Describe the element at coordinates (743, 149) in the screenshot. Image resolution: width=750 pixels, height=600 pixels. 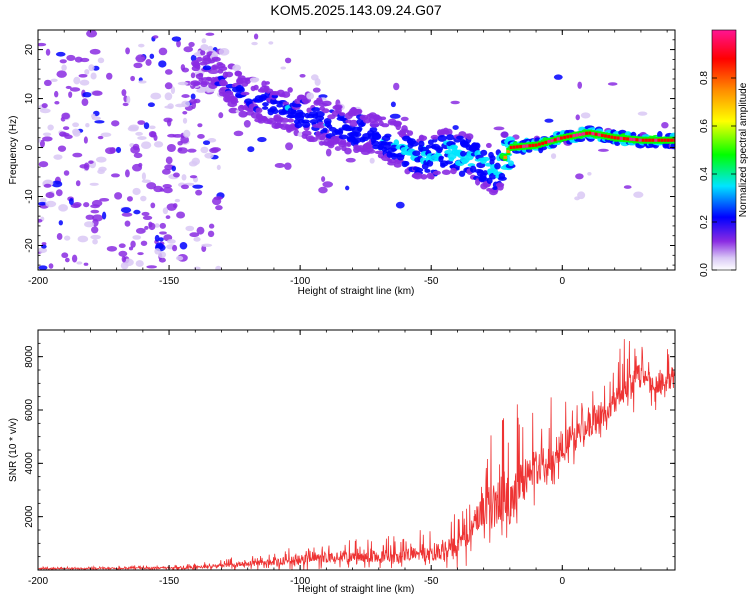
I see `colorbar-label: Normalized spectral amplitude` at that location.